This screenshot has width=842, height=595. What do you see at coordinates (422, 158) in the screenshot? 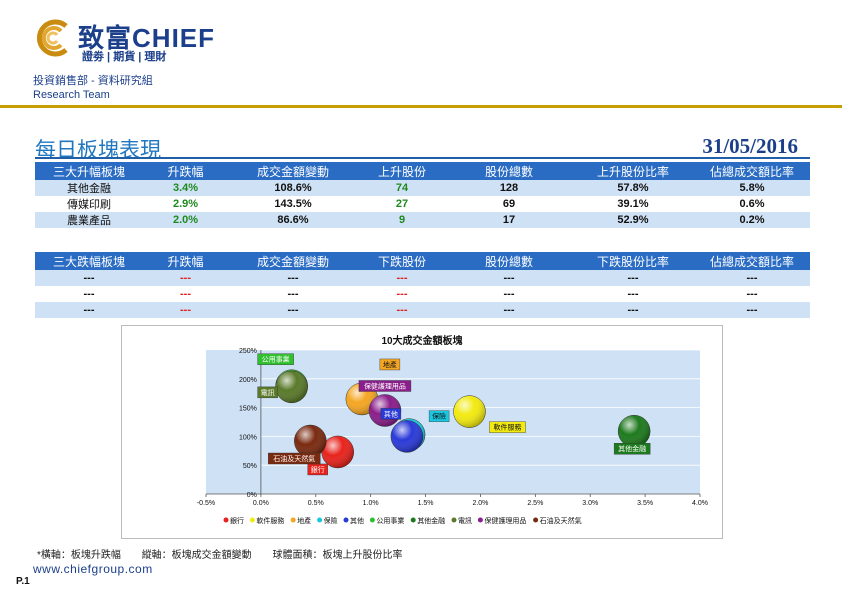
I see `title-divider` at bounding box center [422, 158].